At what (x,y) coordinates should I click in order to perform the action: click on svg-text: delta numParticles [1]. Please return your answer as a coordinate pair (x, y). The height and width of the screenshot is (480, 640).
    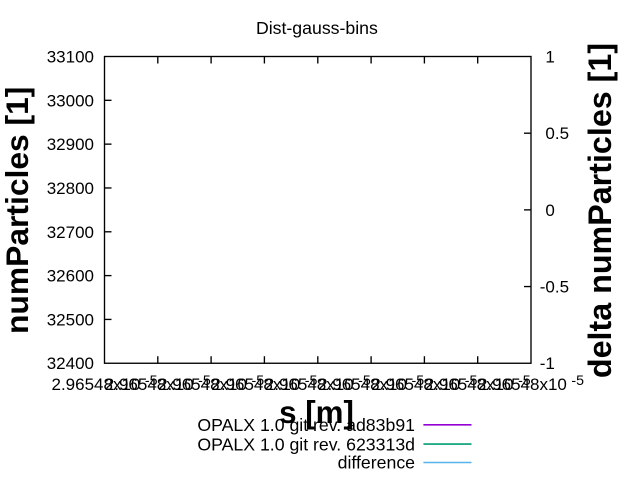
    Looking at the image, I should click on (600, 210).